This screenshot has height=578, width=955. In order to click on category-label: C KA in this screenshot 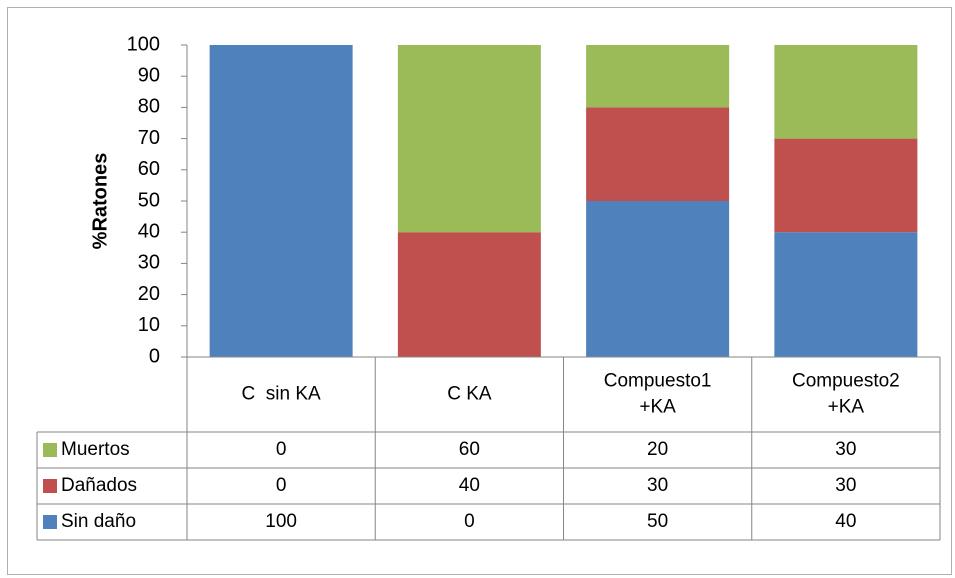, I will do `click(469, 394)`.